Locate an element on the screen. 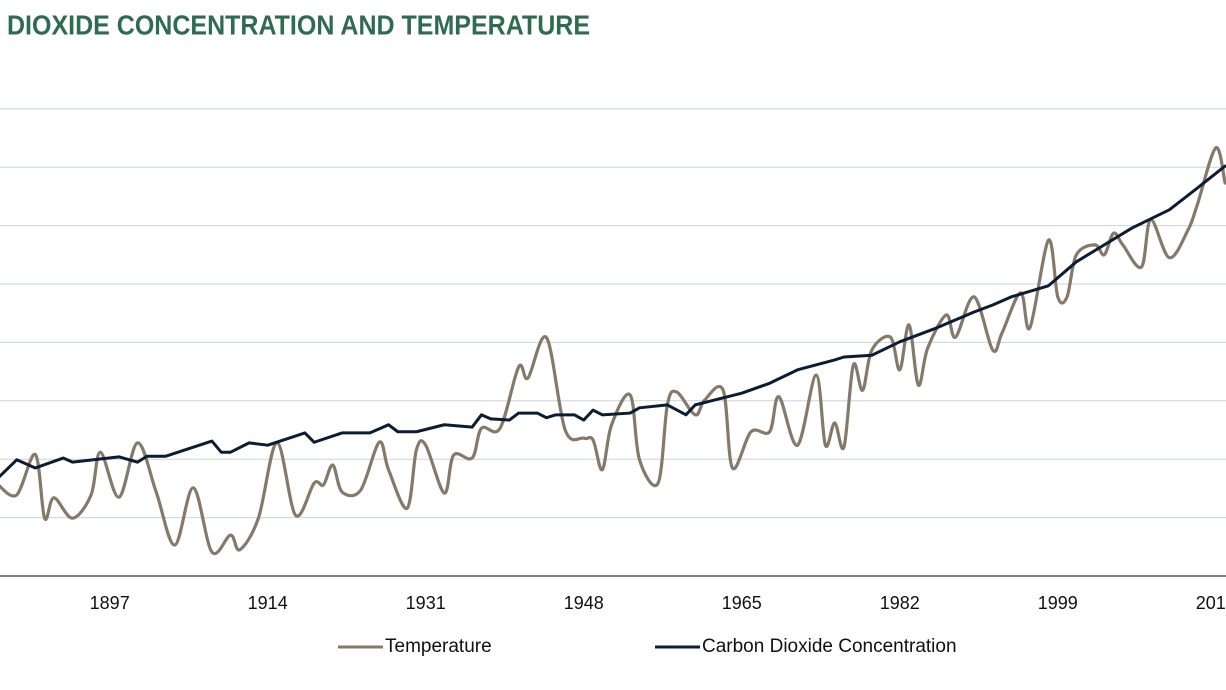  x-tick-label: 2016 is located at coordinates (1211, 603).